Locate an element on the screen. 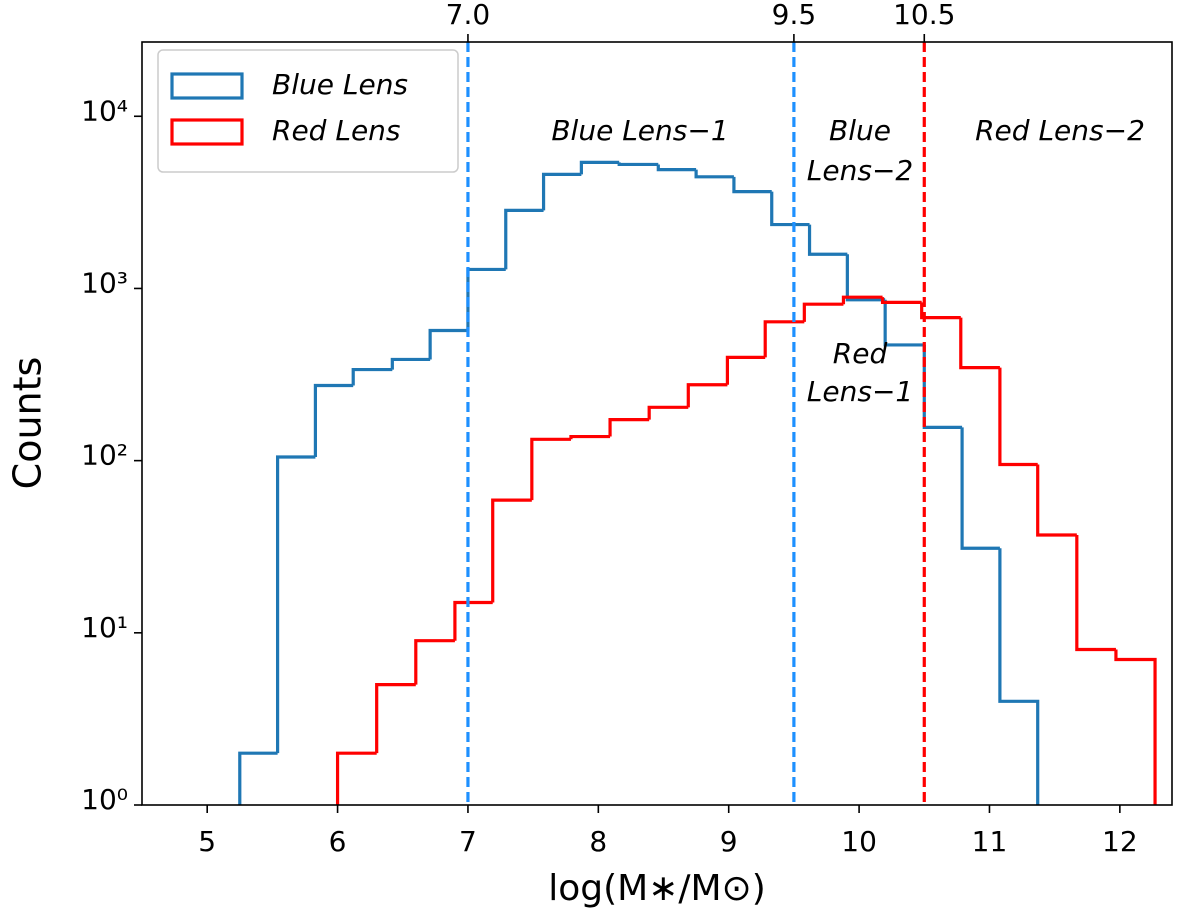 Image resolution: width=1200 pixels, height=917 pixels. annotation: Red Lens−2 is located at coordinates (1060, 130).